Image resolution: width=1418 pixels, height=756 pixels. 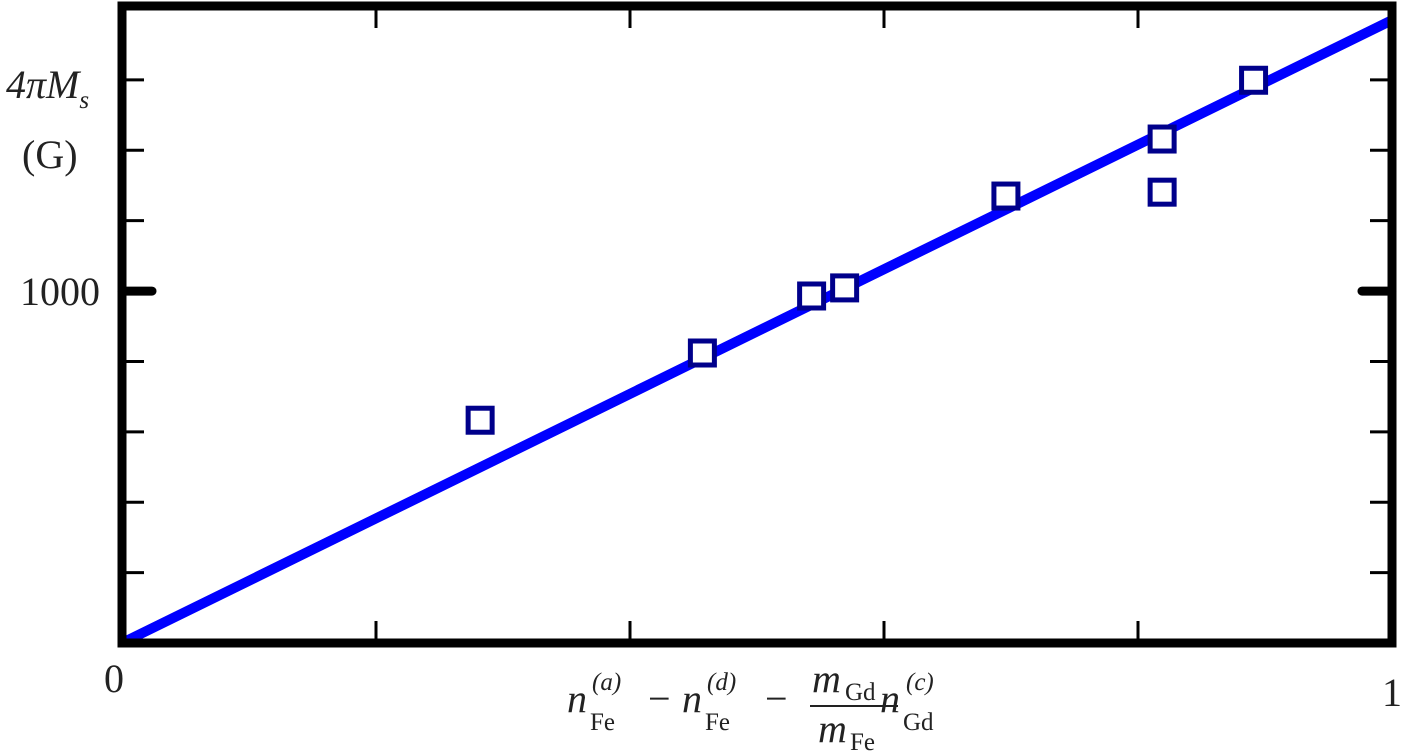 What do you see at coordinates (60, 291) in the screenshot?
I see `y-tick-label: 1000` at bounding box center [60, 291].